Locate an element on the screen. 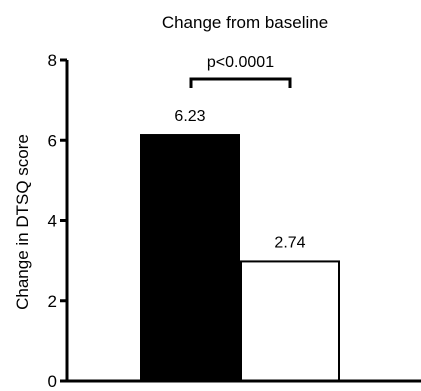  significance-annotation: p<0.0001 is located at coordinates (240, 62).